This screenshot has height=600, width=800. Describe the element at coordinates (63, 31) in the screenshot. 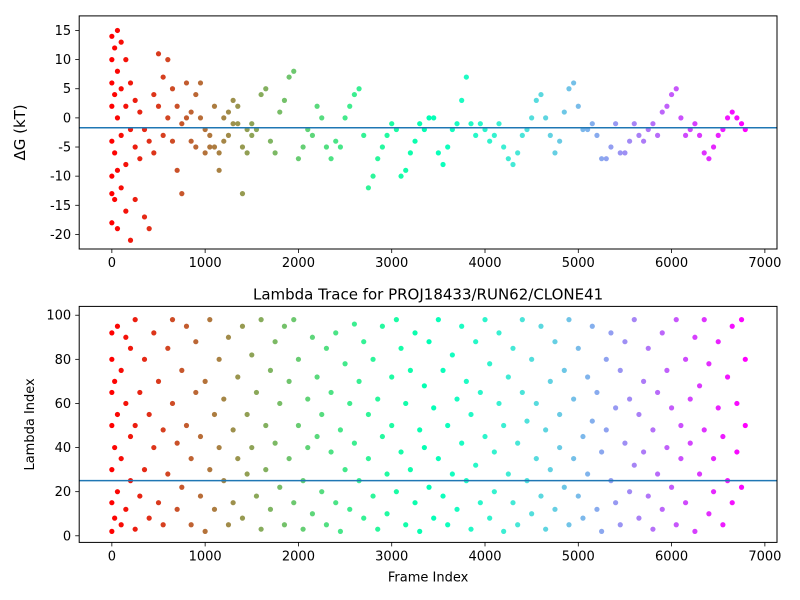

I see `y-tick-label: 15` at that location.